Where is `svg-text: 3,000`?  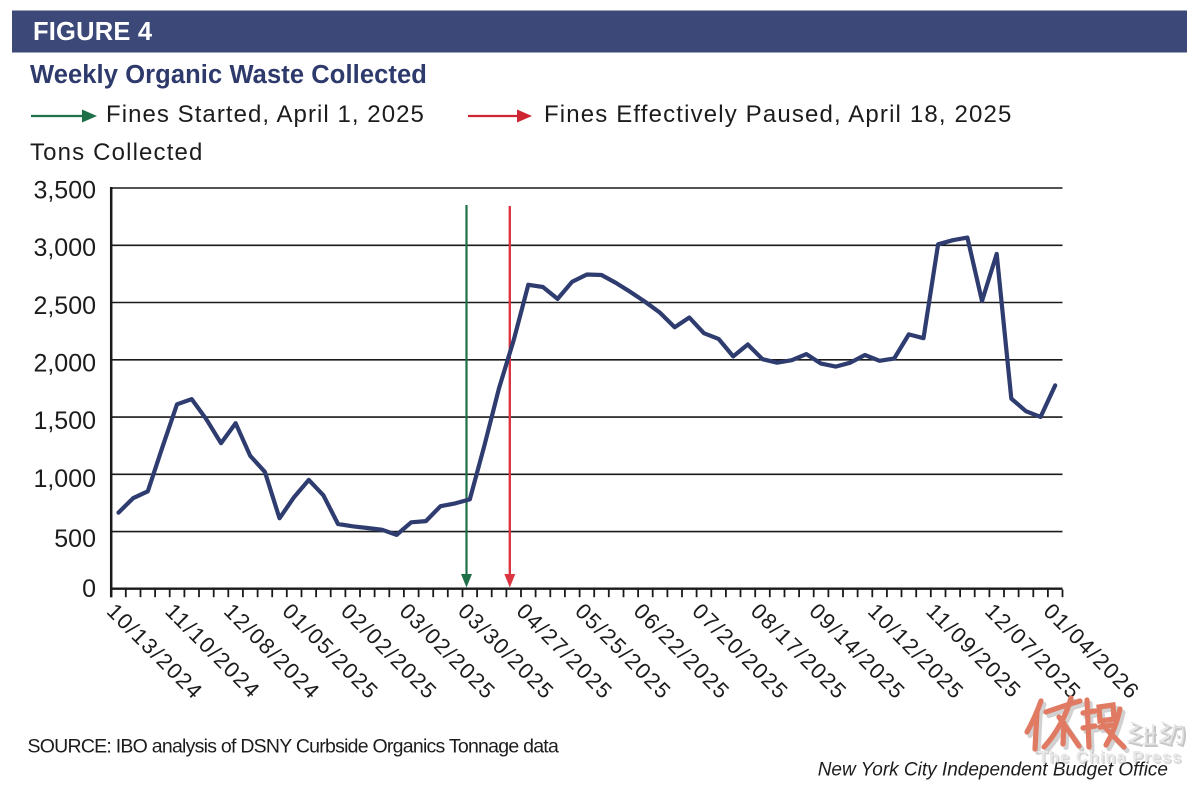 svg-text: 3,000 is located at coordinates (64, 248).